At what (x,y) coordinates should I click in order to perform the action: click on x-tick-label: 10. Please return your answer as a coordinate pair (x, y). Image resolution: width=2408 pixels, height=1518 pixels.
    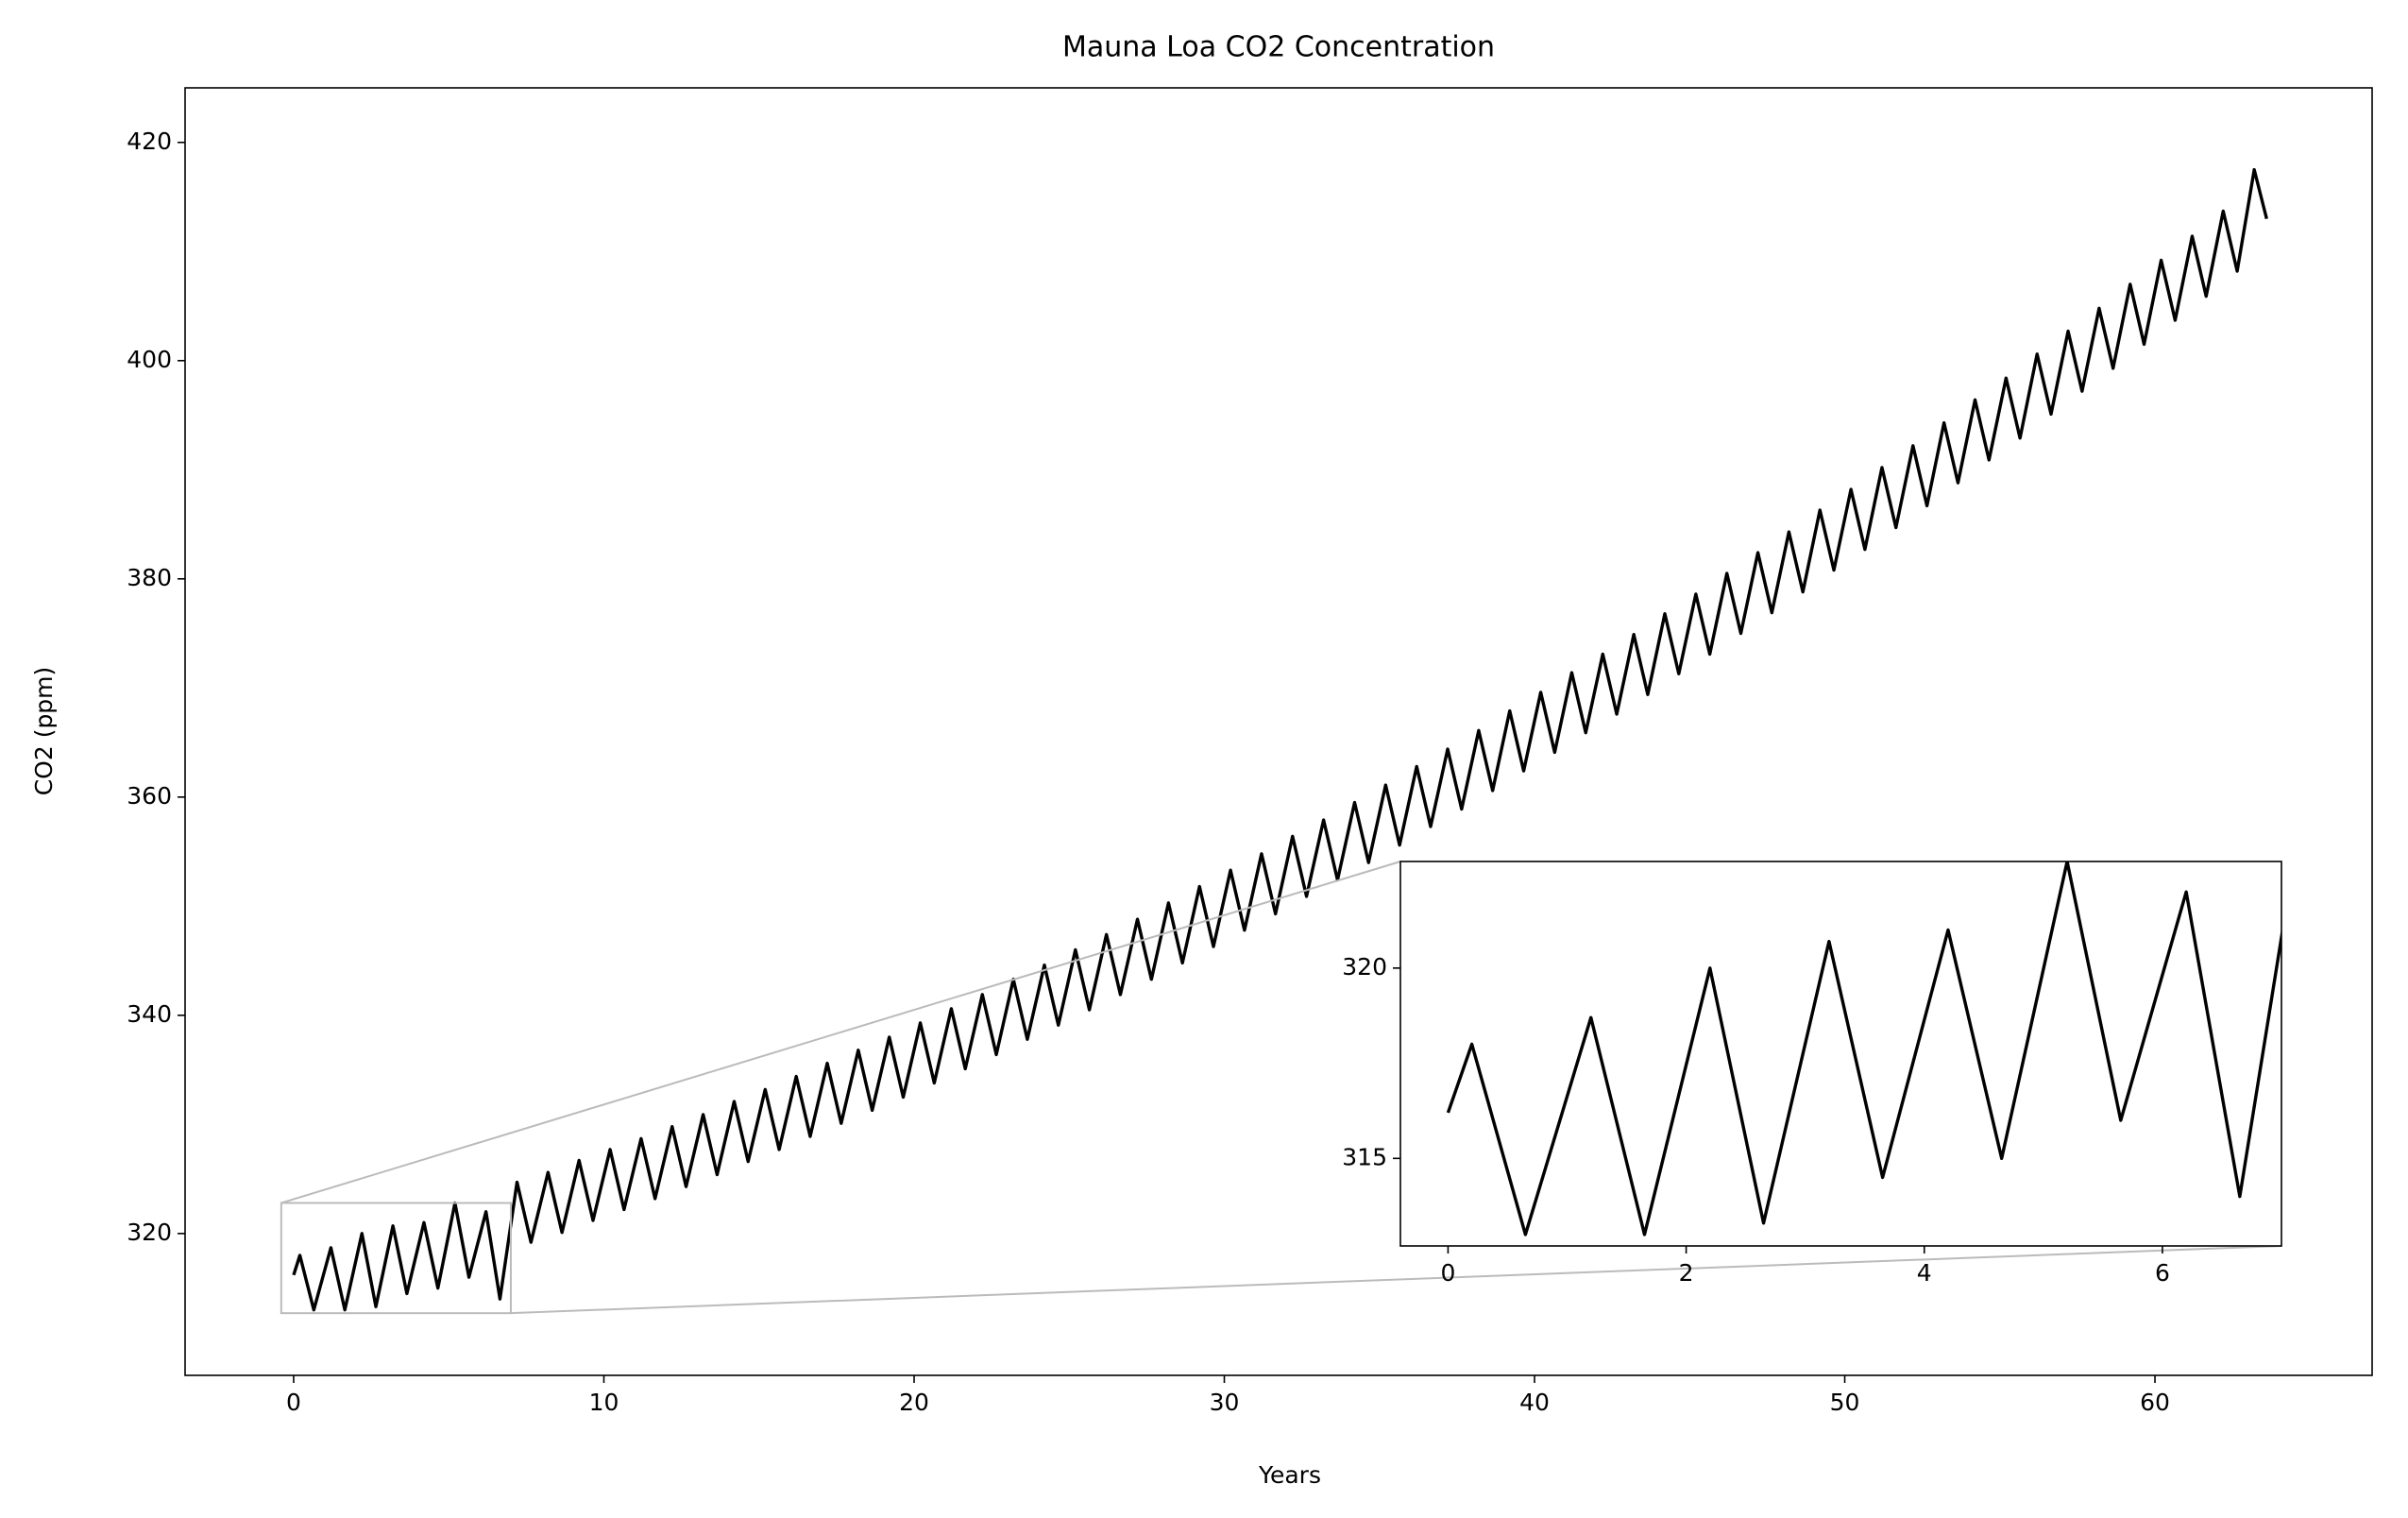
    Looking at the image, I should click on (604, 1402).